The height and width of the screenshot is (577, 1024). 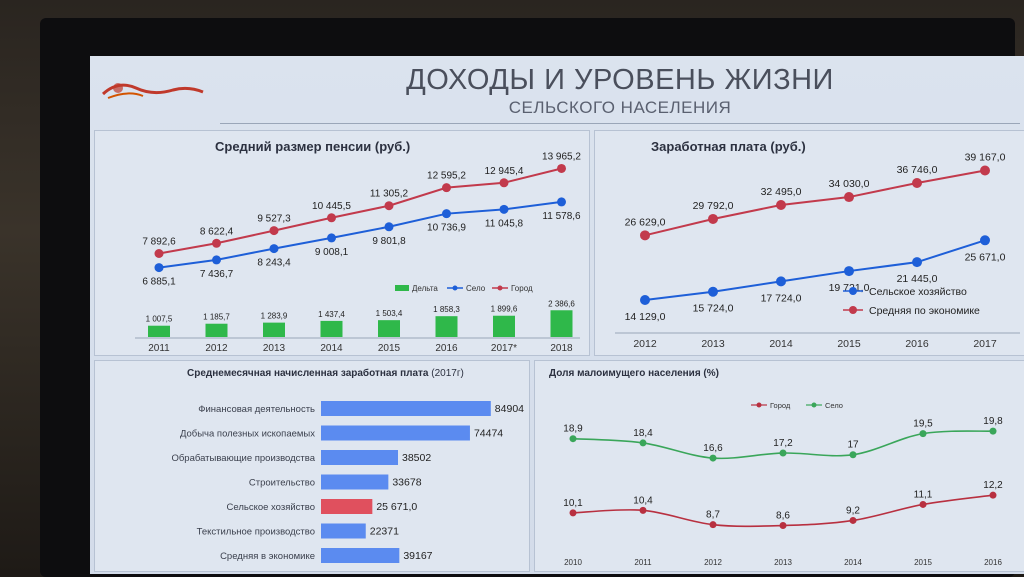 What do you see at coordinates (267, 556) in the screenshot?
I see `sector-category-label: Средняя в экономике` at bounding box center [267, 556].